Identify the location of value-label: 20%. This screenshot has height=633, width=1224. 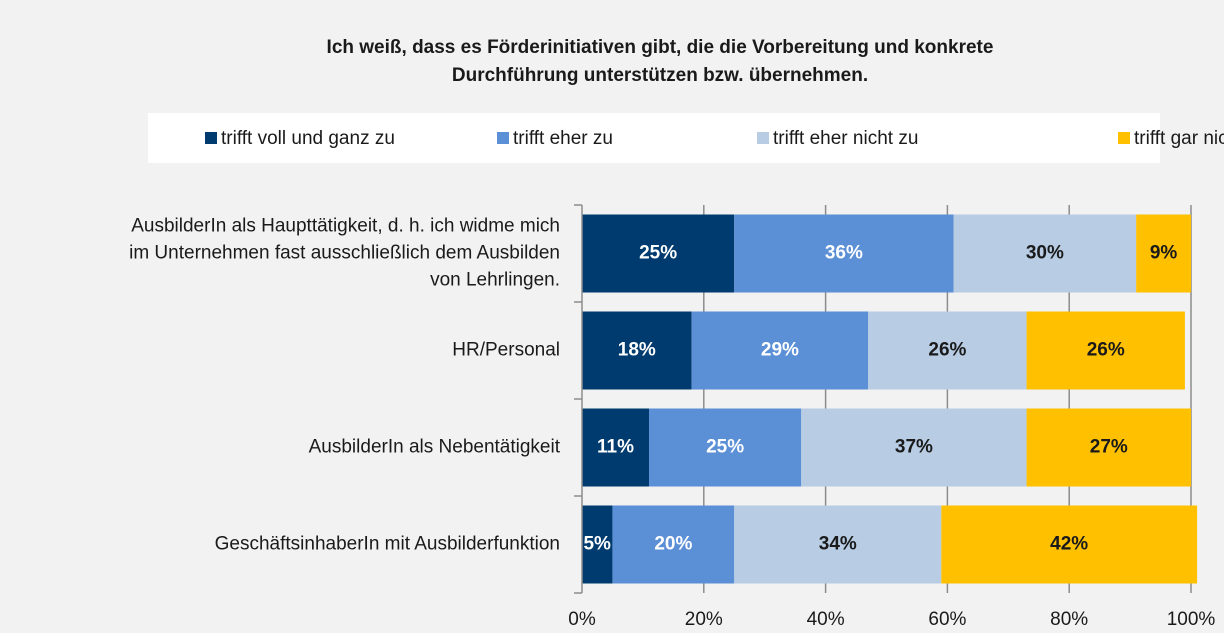
(673, 544).